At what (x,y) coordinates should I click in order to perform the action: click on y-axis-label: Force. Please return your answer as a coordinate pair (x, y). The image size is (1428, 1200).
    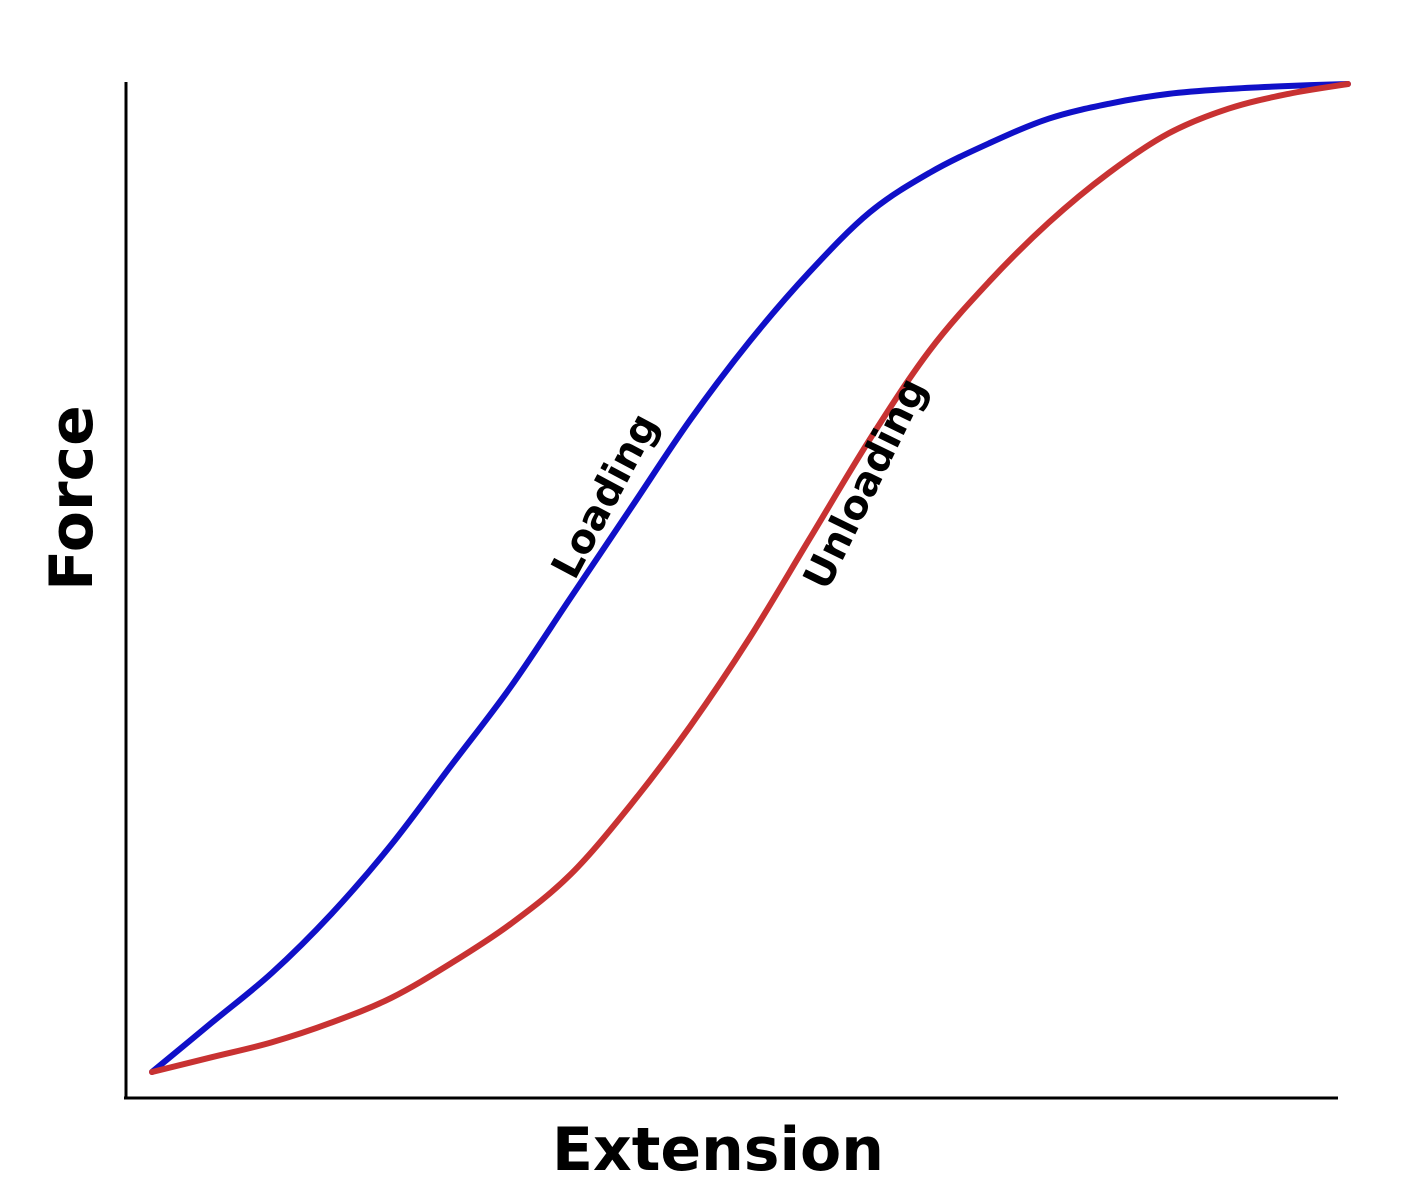
    Looking at the image, I should click on (72, 498).